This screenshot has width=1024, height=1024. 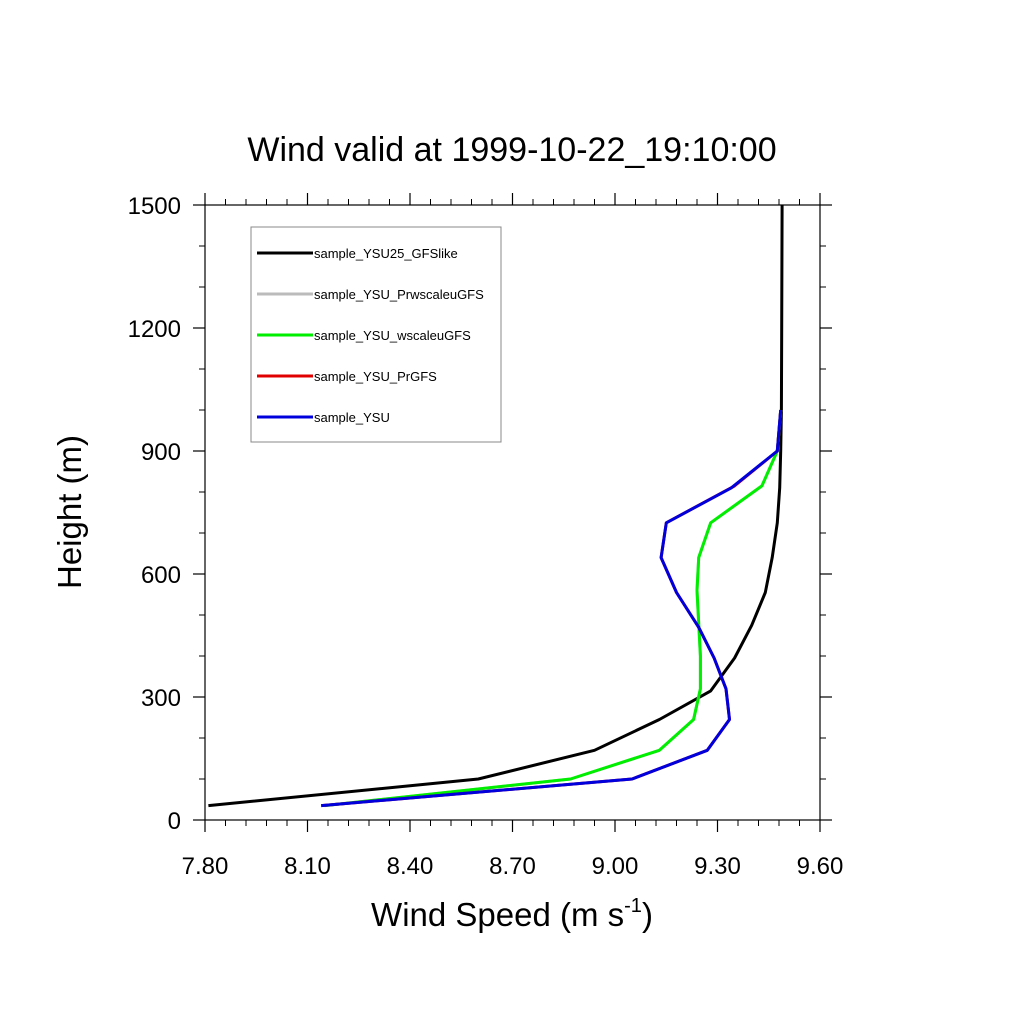 I want to click on y-tick-label: 0, so click(x=174, y=821).